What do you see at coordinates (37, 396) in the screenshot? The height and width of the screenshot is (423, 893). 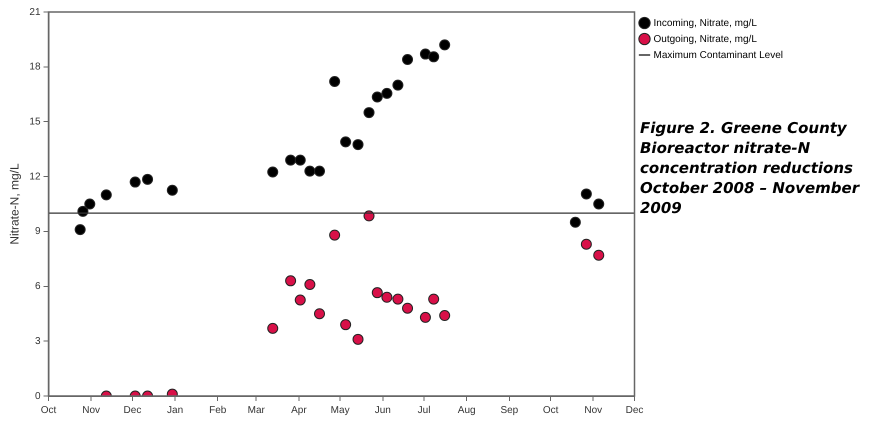 I see `y-tick-label: 0` at bounding box center [37, 396].